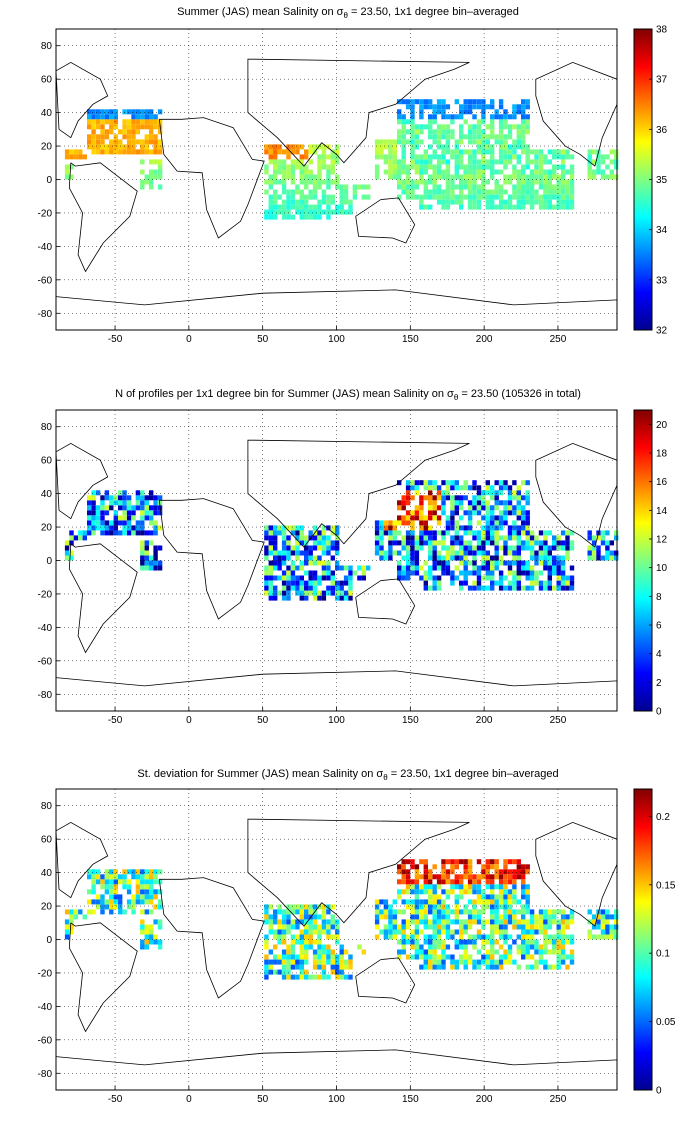 Image resolution: width=696 pixels, height=1140 pixels. What do you see at coordinates (47, 147) in the screenshot?
I see `y-tick-label: 20` at bounding box center [47, 147].